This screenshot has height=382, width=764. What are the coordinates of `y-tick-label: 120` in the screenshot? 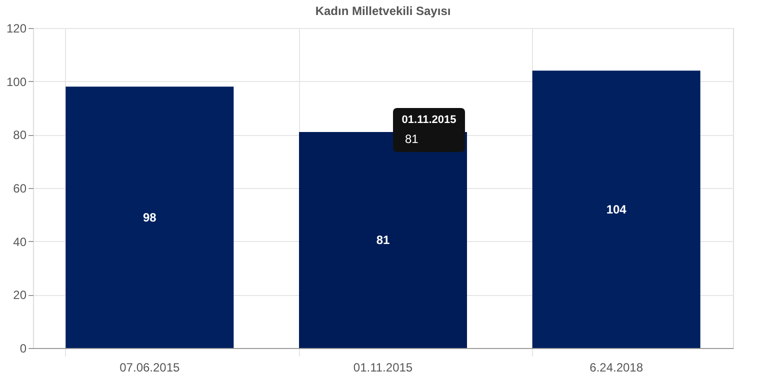 It's located at (16, 29).